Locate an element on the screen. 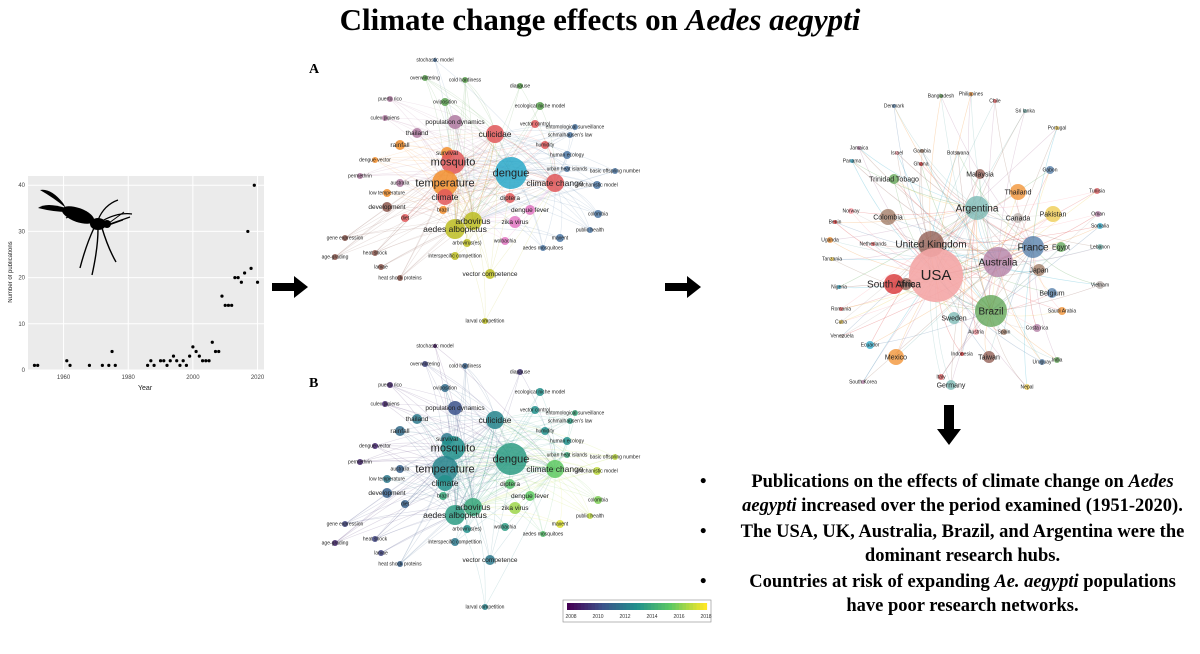  right-arrow-icon is located at coordinates (290, 287).